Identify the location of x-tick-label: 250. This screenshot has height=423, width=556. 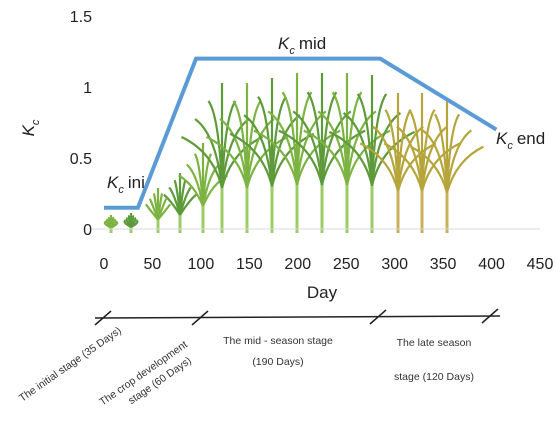
(346, 264).